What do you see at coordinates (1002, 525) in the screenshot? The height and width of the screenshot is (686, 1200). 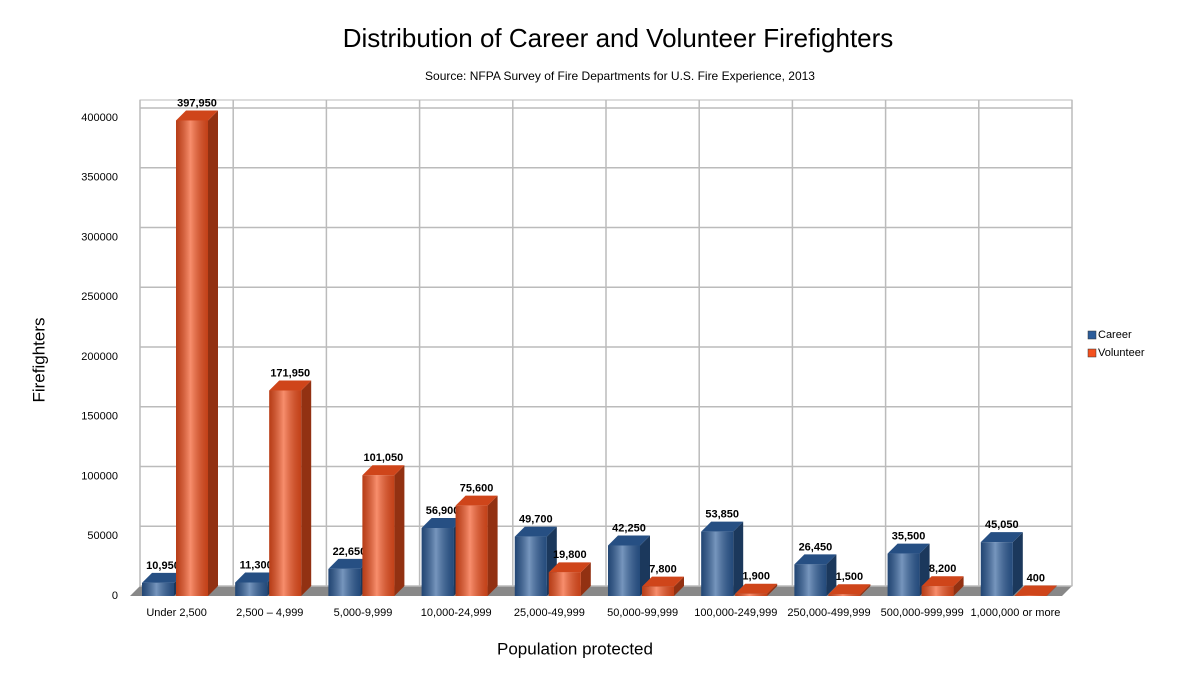 I see `value-label: 45,050` at bounding box center [1002, 525].